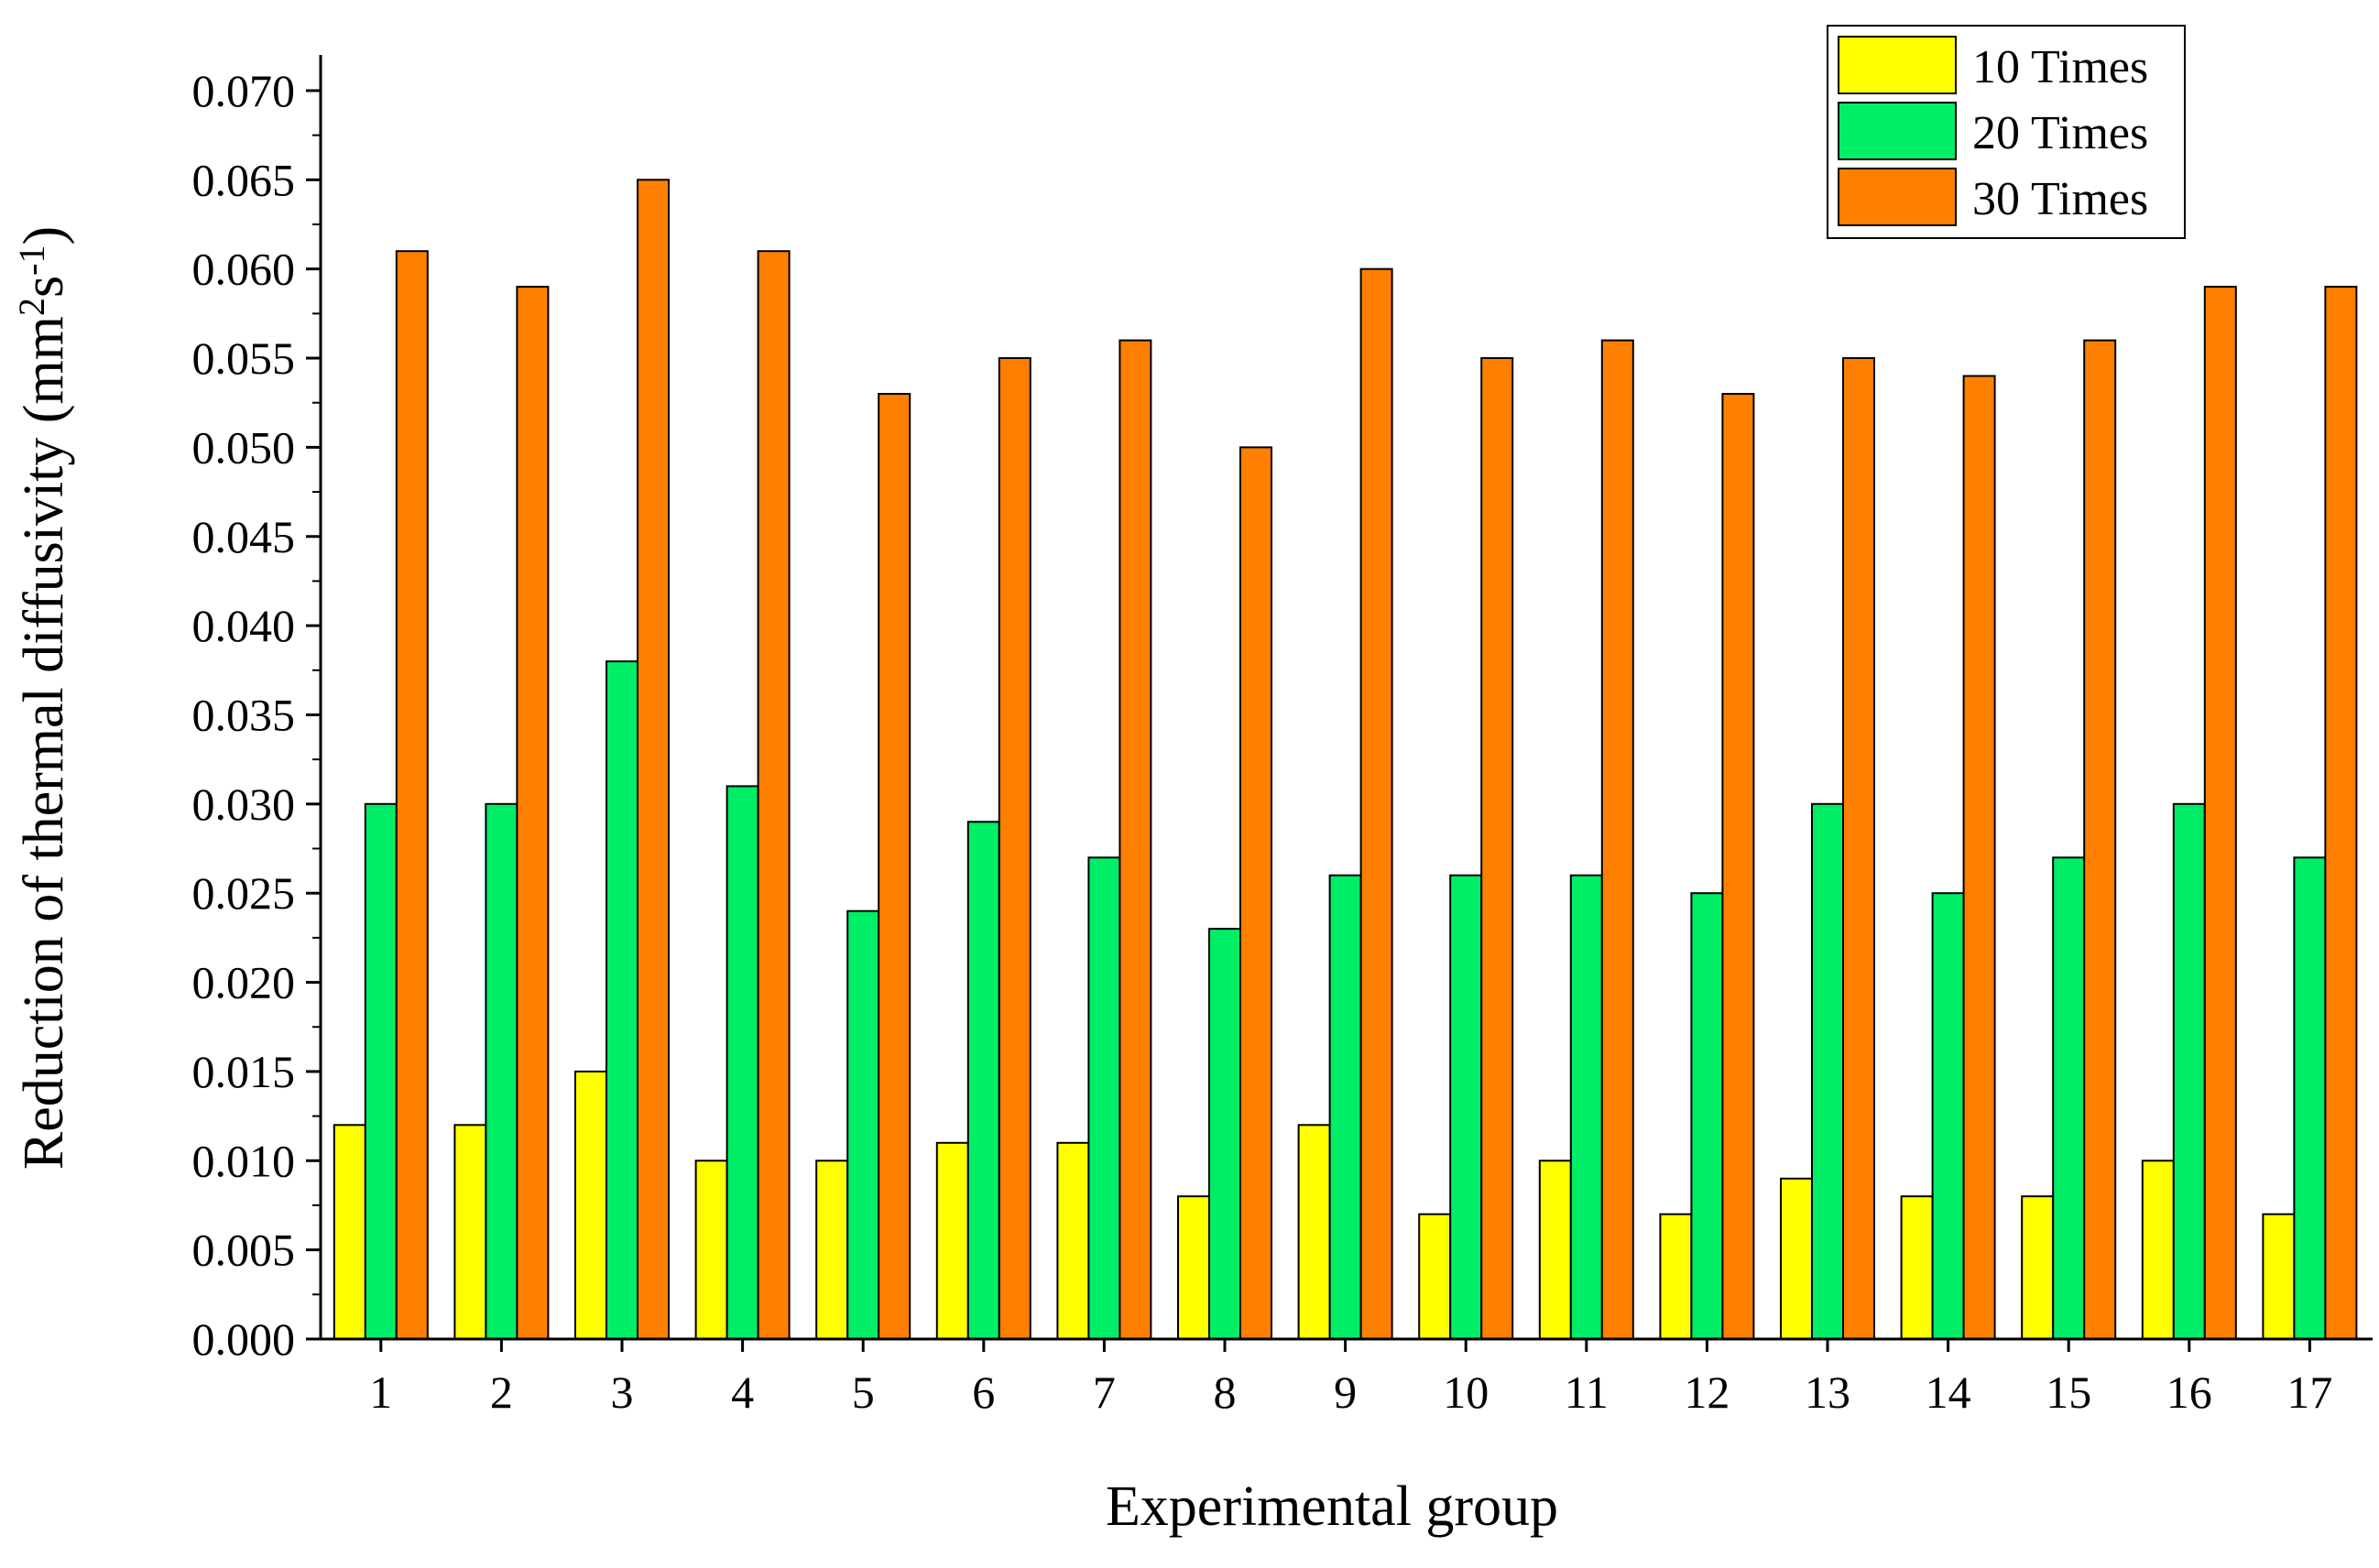 Image resolution: width=2379 pixels, height=1568 pixels. What do you see at coordinates (44, 743) in the screenshot?
I see `y-axis-title-main: Reduction of thermal diffusivity (mm` at bounding box center [44, 743].